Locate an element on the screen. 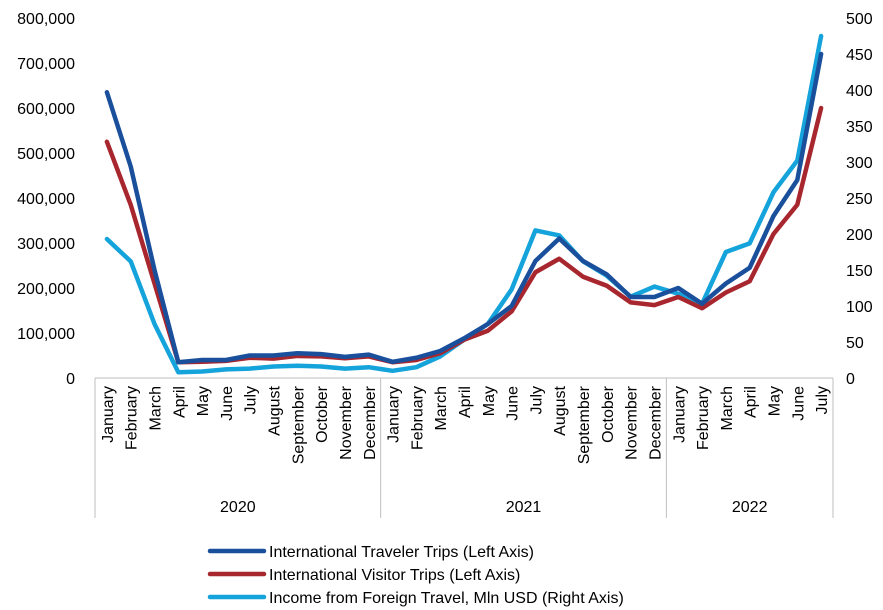 This screenshot has width=883, height=610. right-axis-tick-label: 300 is located at coordinates (859, 163).